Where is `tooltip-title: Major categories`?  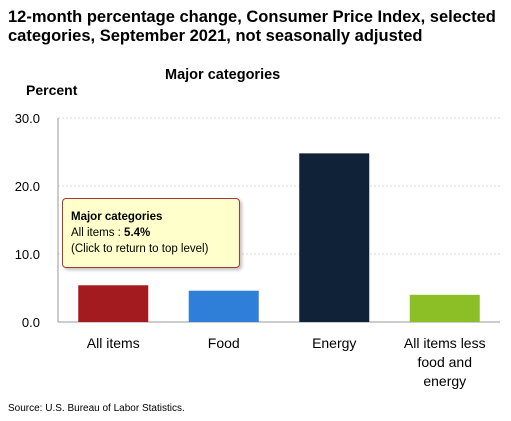
tooltip-title: Major categories is located at coordinates (117, 217).